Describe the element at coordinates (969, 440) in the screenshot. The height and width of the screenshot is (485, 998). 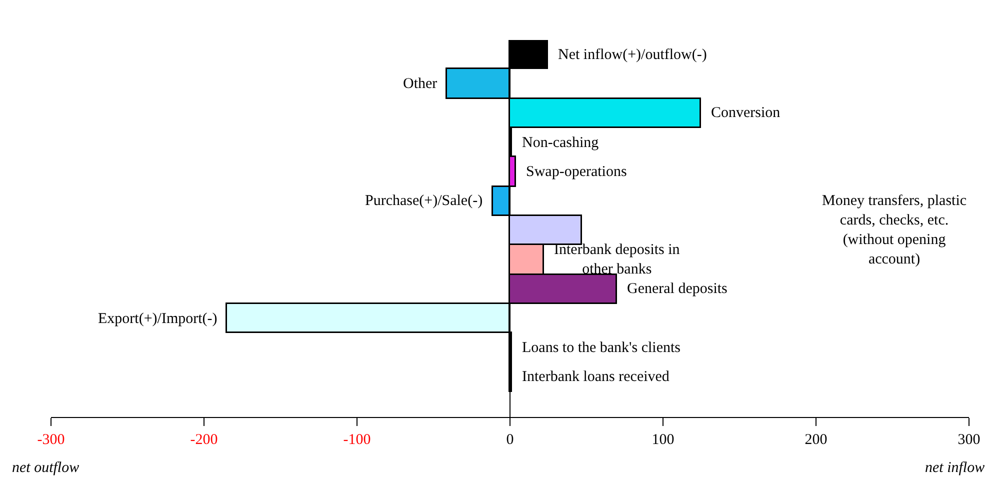
I see `x-tick-label: 300` at that location.